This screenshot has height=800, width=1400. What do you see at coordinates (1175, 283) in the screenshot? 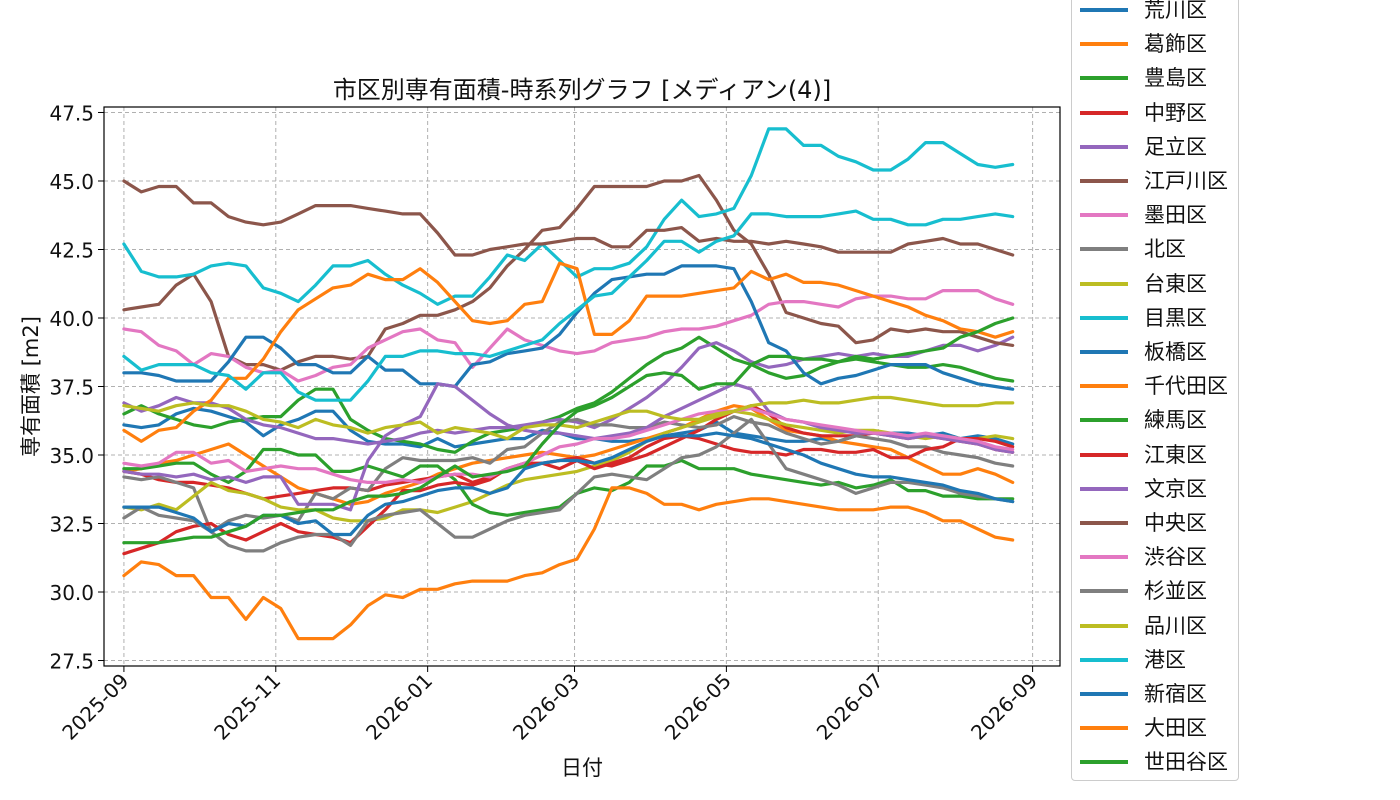
I see `legend-label: 台東区` at bounding box center [1175, 283].